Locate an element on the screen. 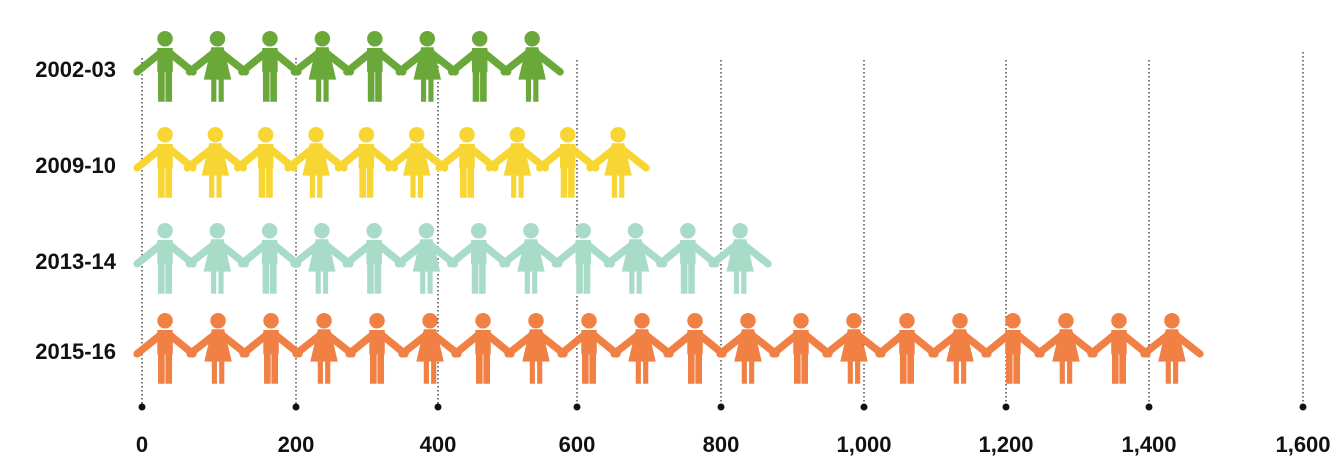  x-tick-label: 1,600 is located at coordinates (1302, 444).